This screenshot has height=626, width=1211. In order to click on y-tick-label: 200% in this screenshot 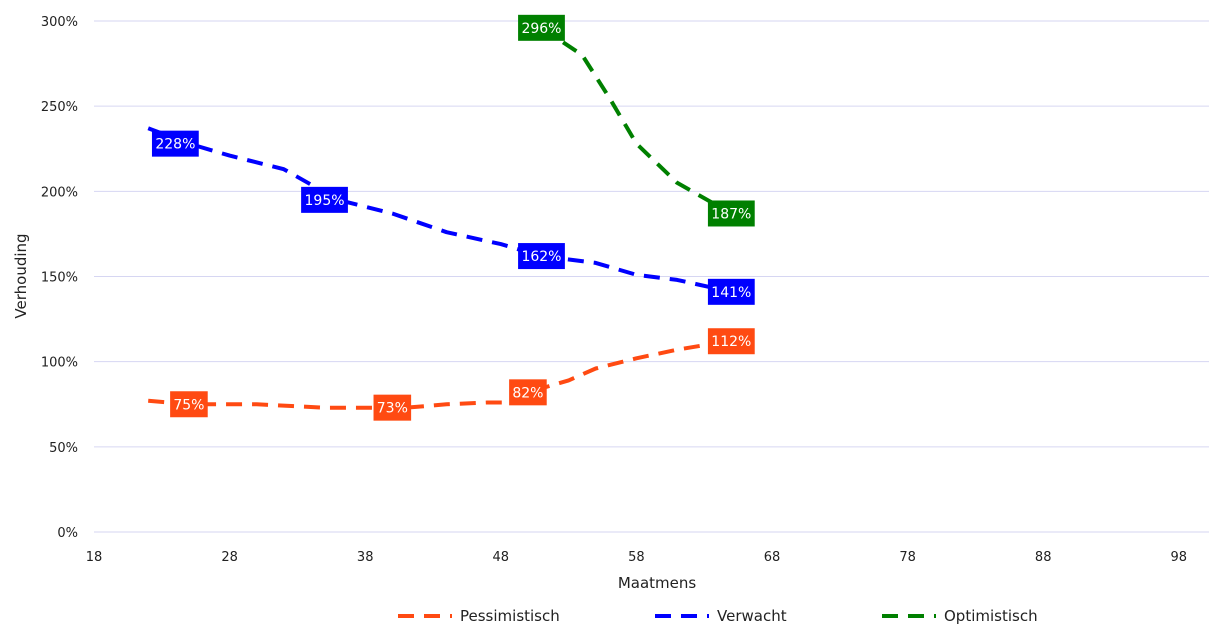, I will do `click(59, 192)`.